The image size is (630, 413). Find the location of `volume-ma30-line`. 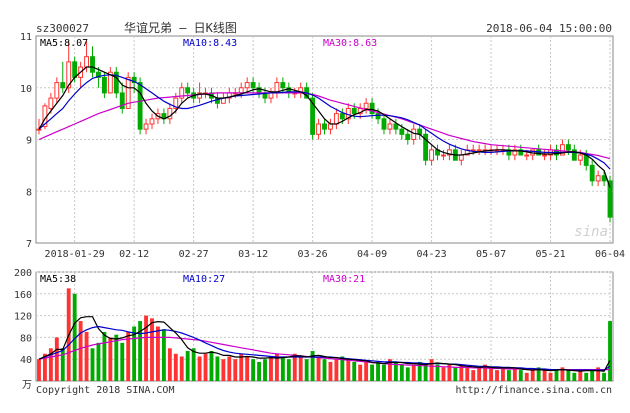

volume-ma30-line is located at coordinates (324, 353).